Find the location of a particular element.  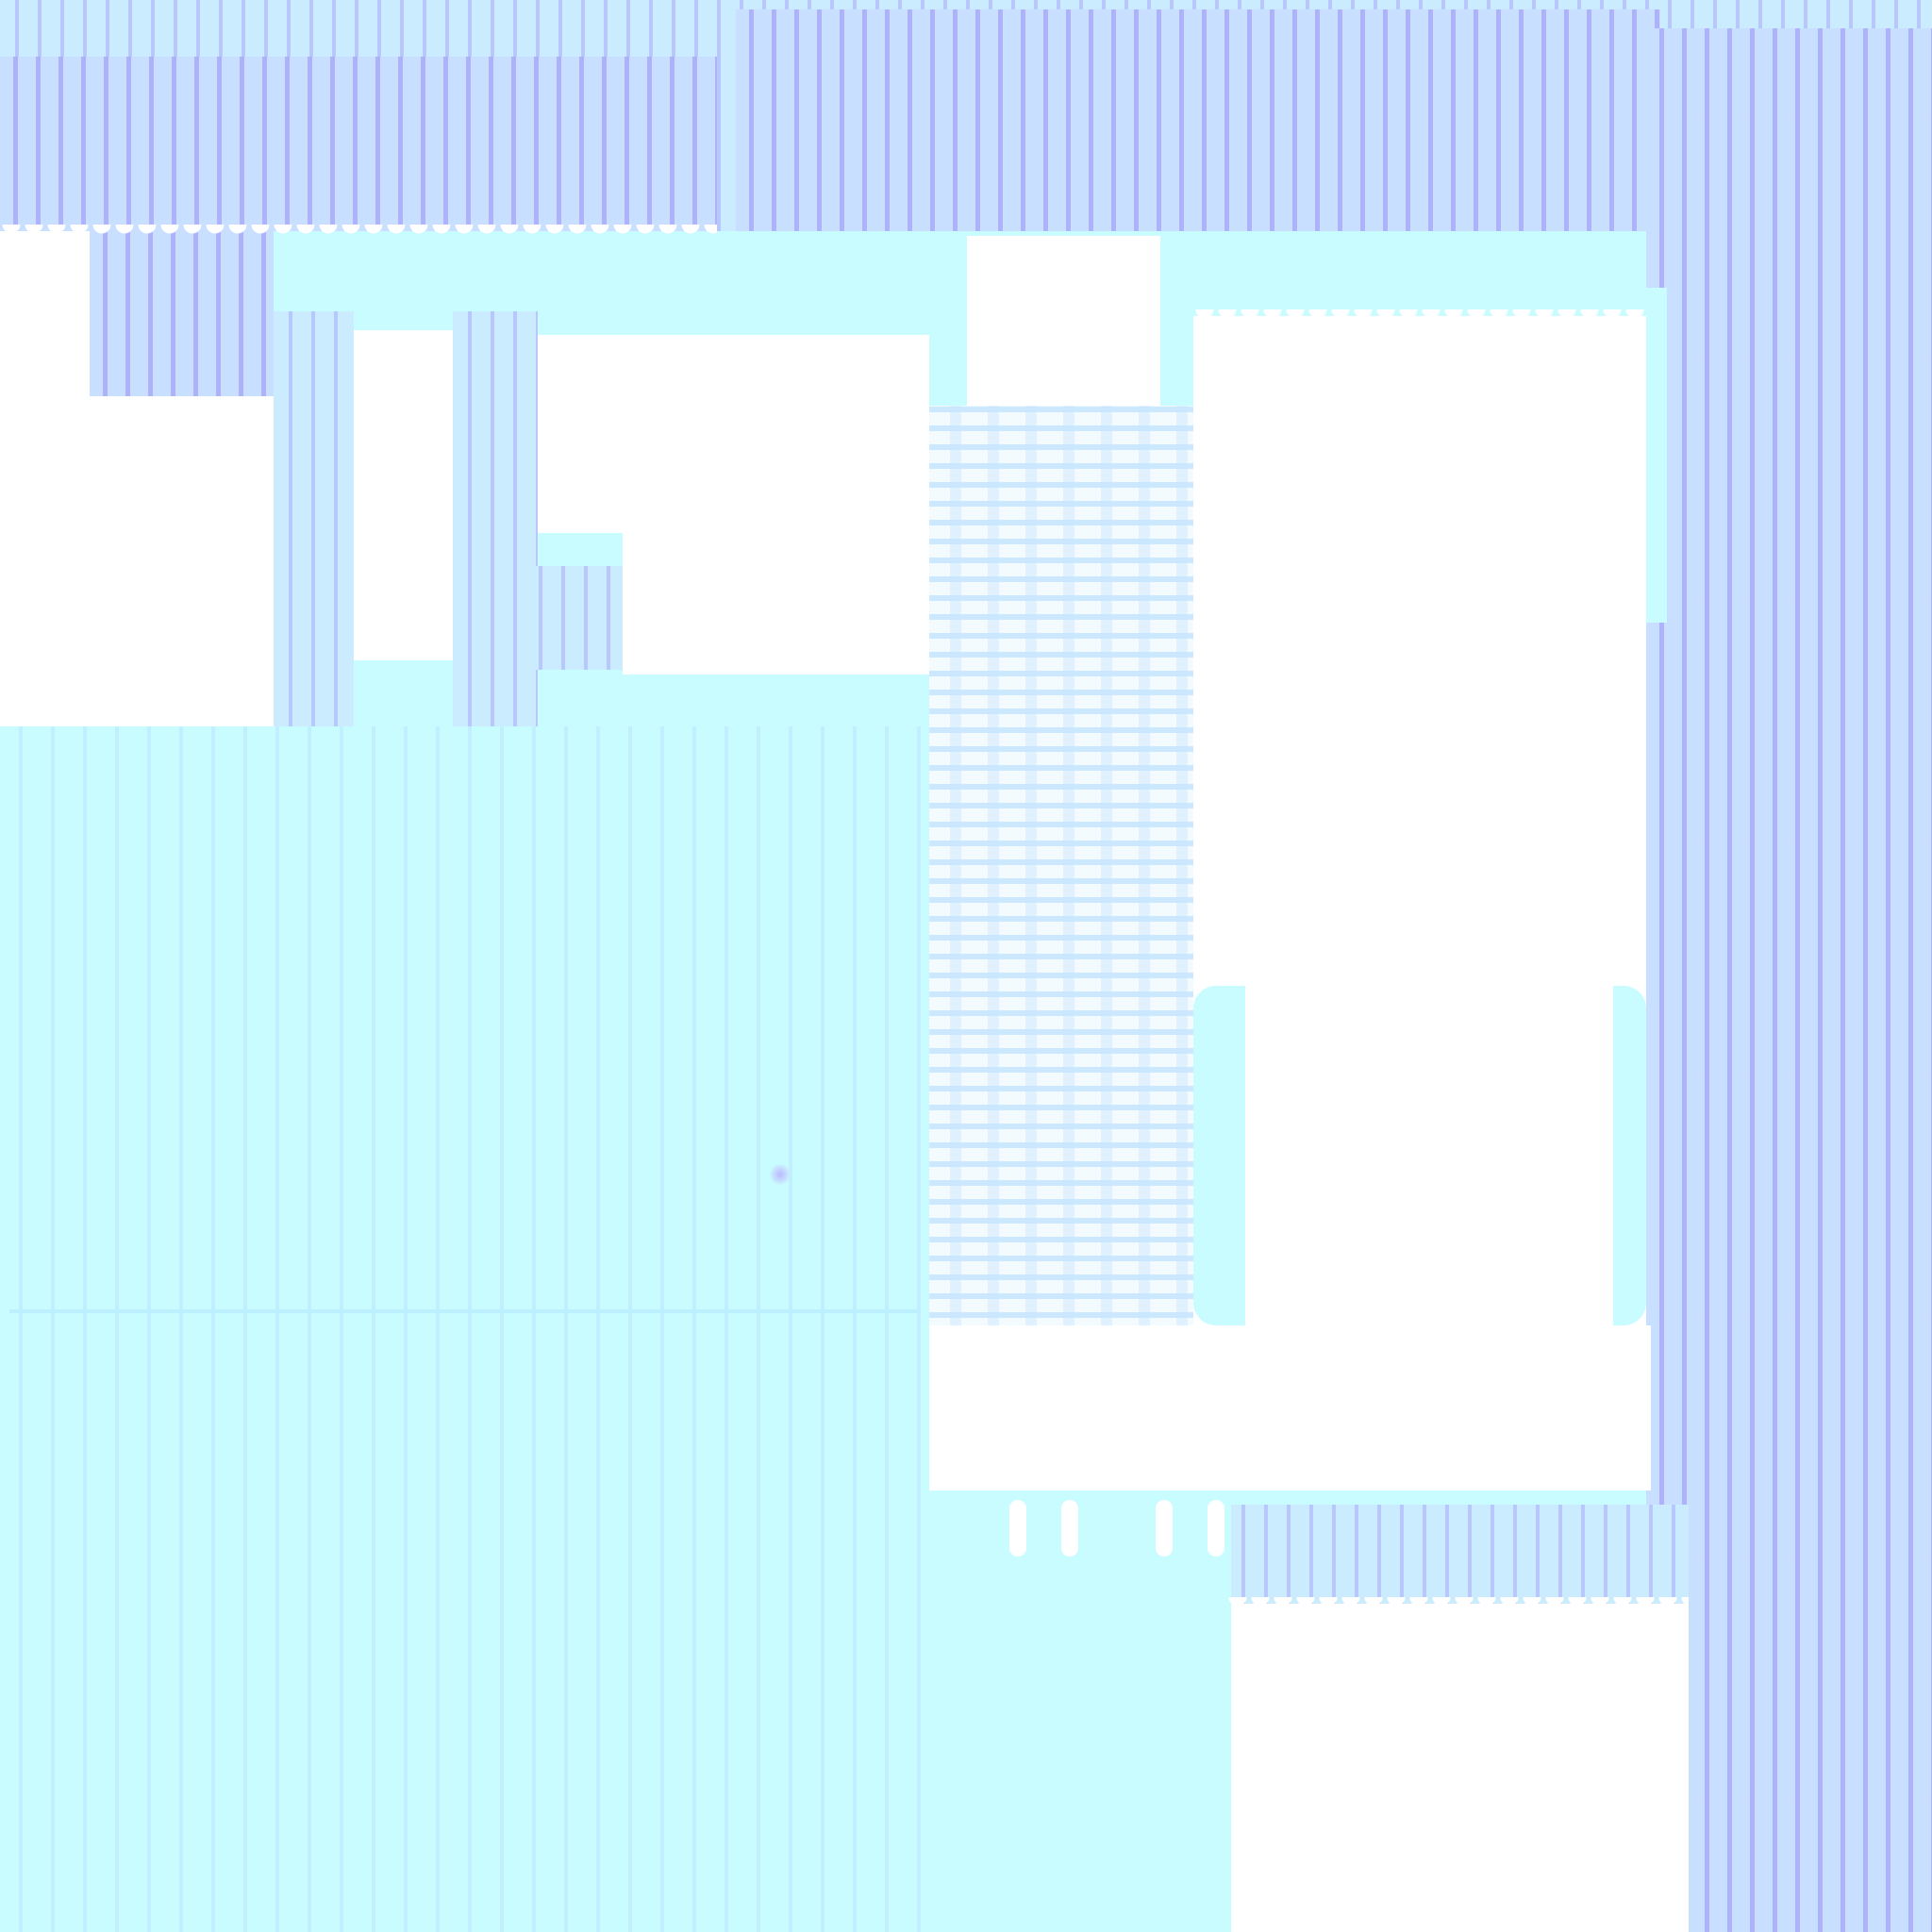

right-column is located at coordinates (1789, 980).